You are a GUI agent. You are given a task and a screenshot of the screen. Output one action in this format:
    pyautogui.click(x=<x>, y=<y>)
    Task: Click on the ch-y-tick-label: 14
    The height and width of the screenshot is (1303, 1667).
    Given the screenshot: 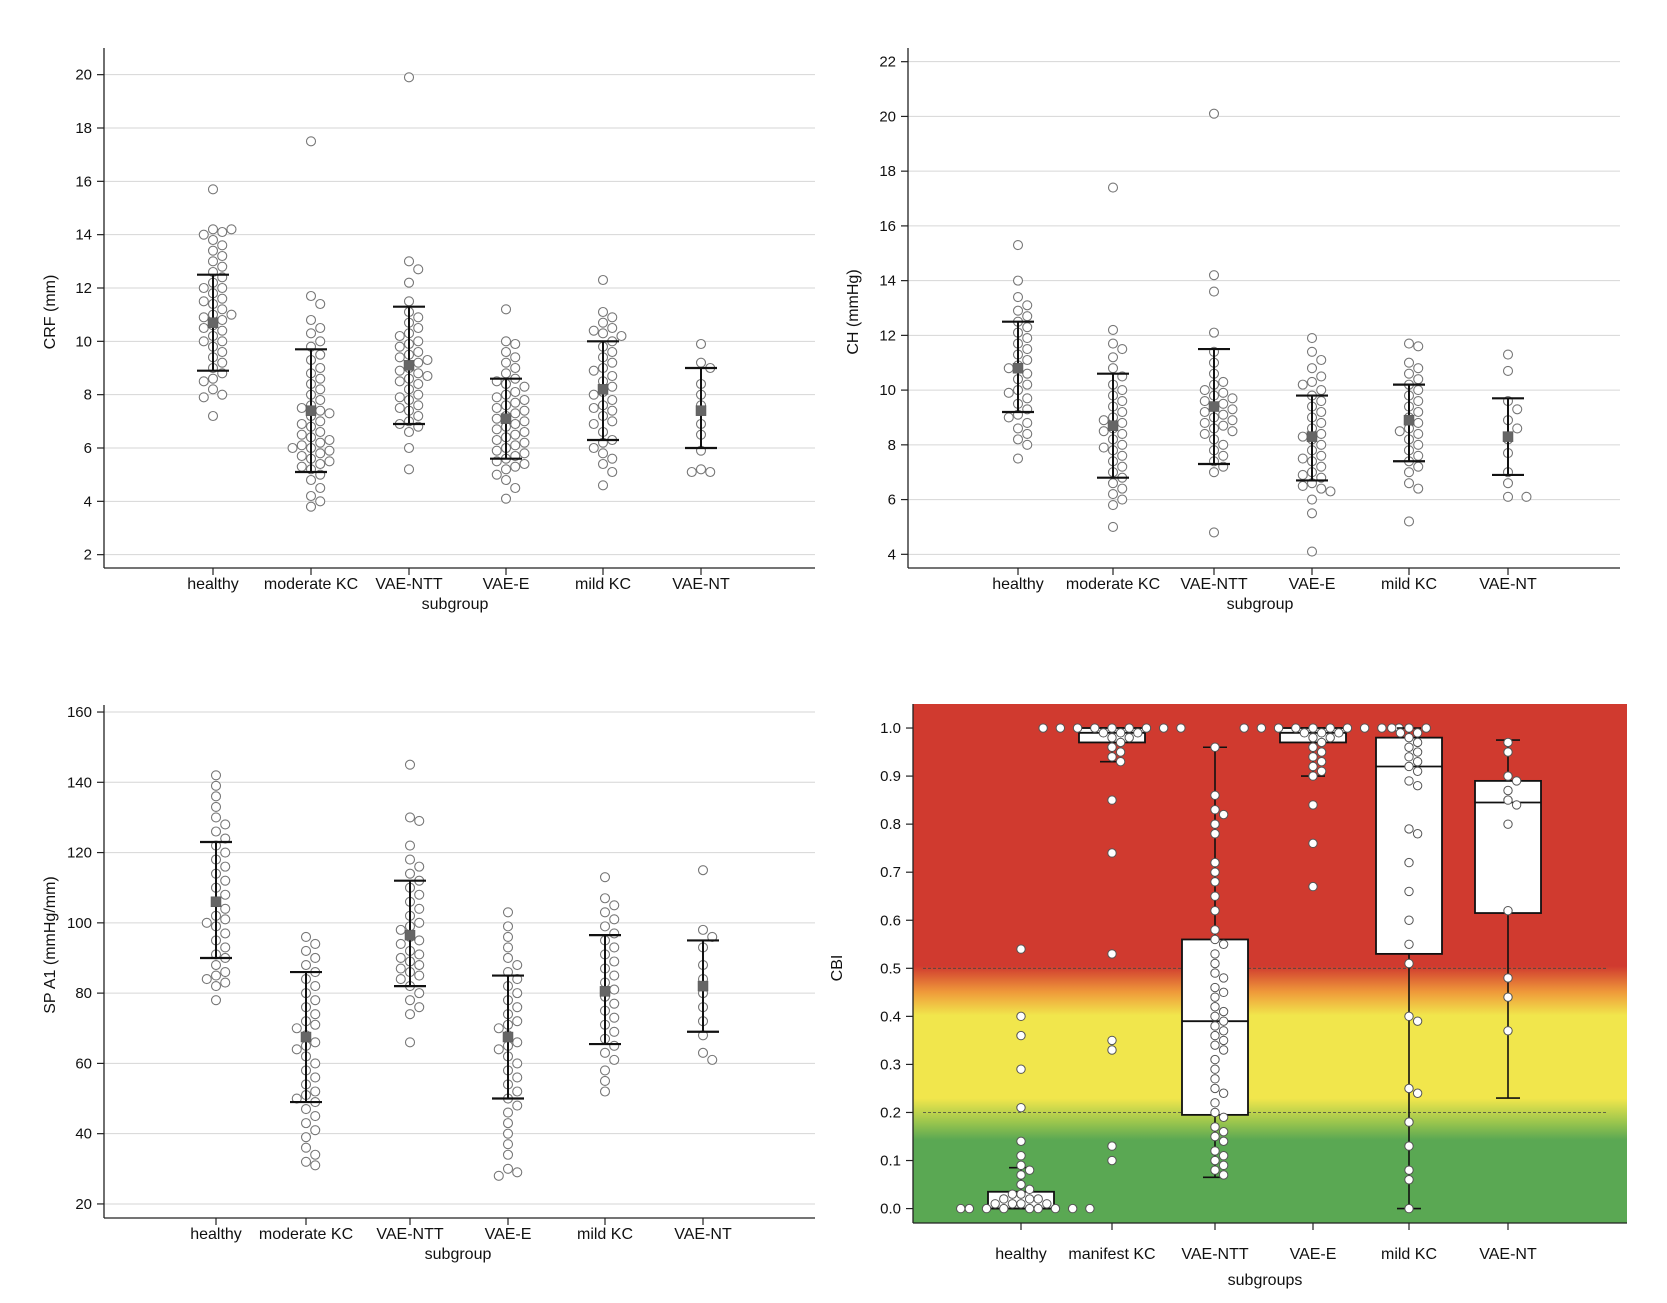 What is the action you would take?
    pyautogui.click(x=887, y=281)
    